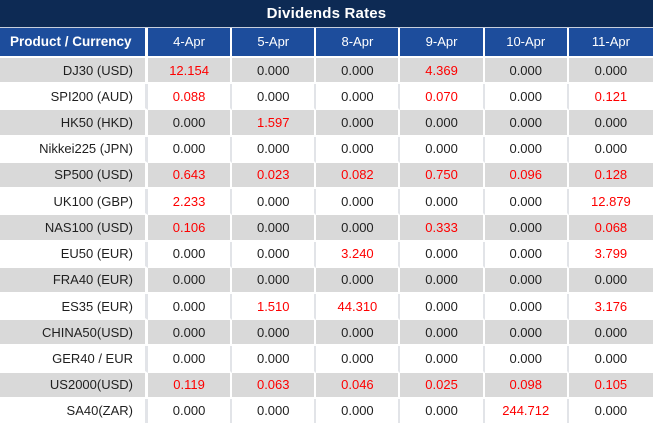  Describe the element at coordinates (74, 123) in the screenshot. I see `product-cell: HK50 (HKD)` at that location.